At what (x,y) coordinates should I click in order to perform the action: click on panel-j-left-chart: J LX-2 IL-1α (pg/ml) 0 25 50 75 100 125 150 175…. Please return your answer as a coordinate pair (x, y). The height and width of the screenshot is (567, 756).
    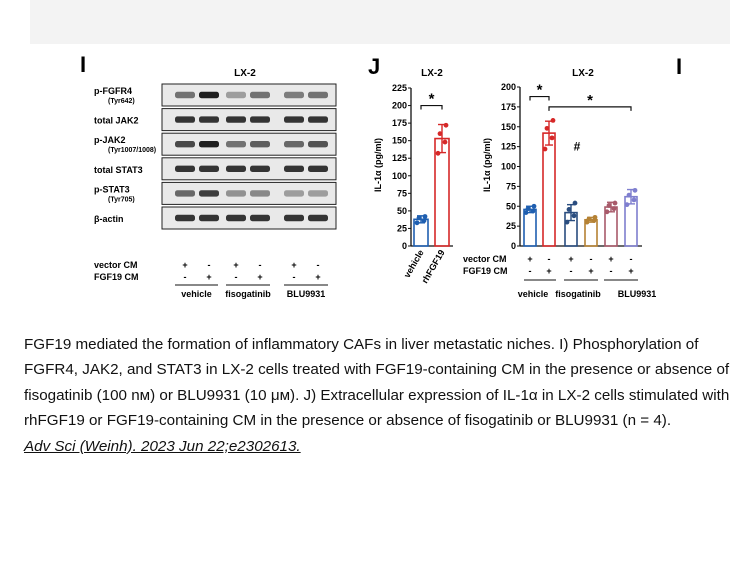
    Looking at the image, I should click on (410, 169).